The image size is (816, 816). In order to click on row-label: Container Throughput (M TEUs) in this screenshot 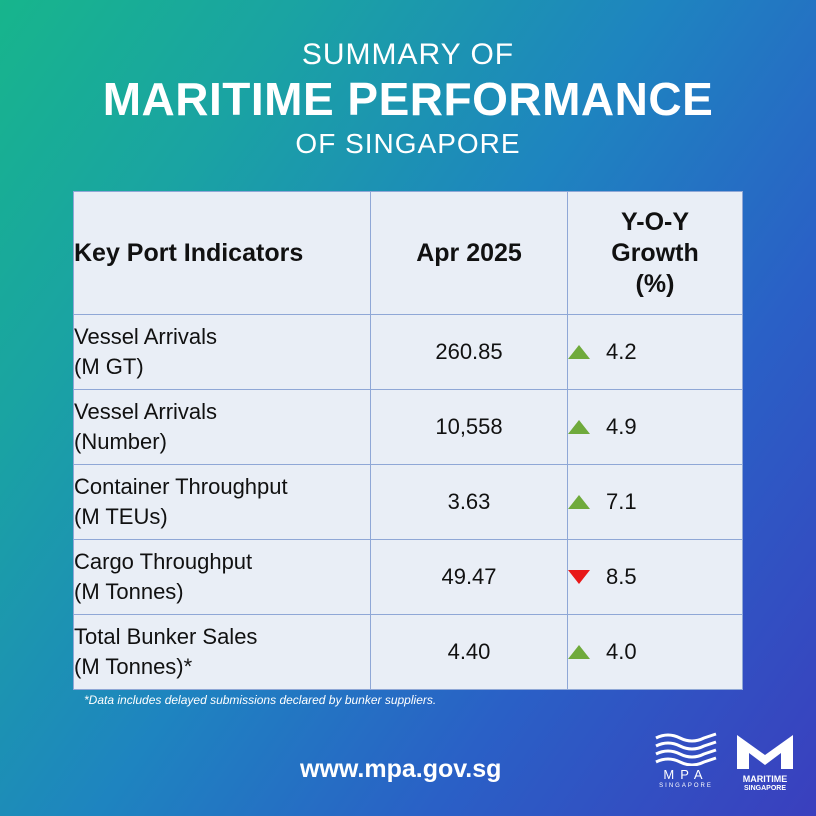, I will do `click(222, 502)`.